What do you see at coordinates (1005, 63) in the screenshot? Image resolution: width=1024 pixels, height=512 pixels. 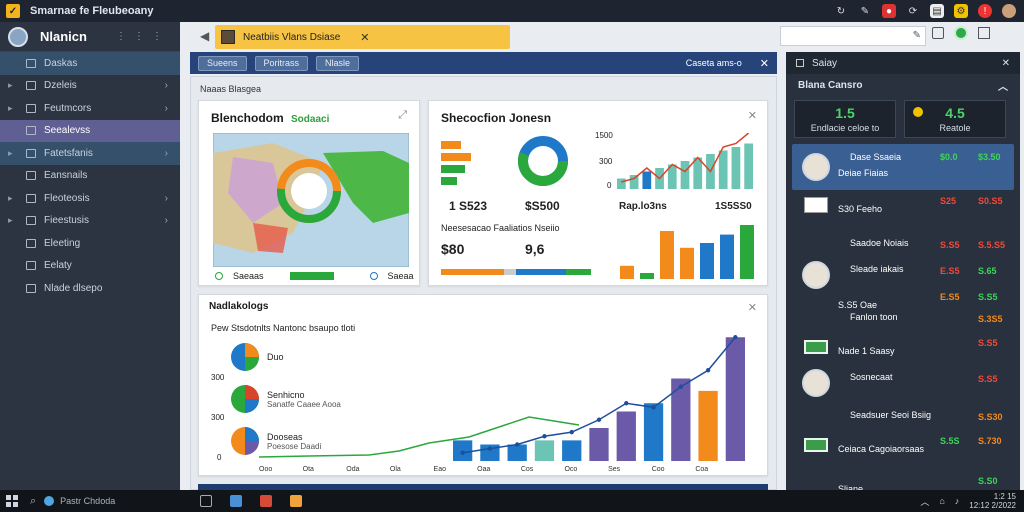 I see `close-panel-icon: ✕` at bounding box center [1005, 63].